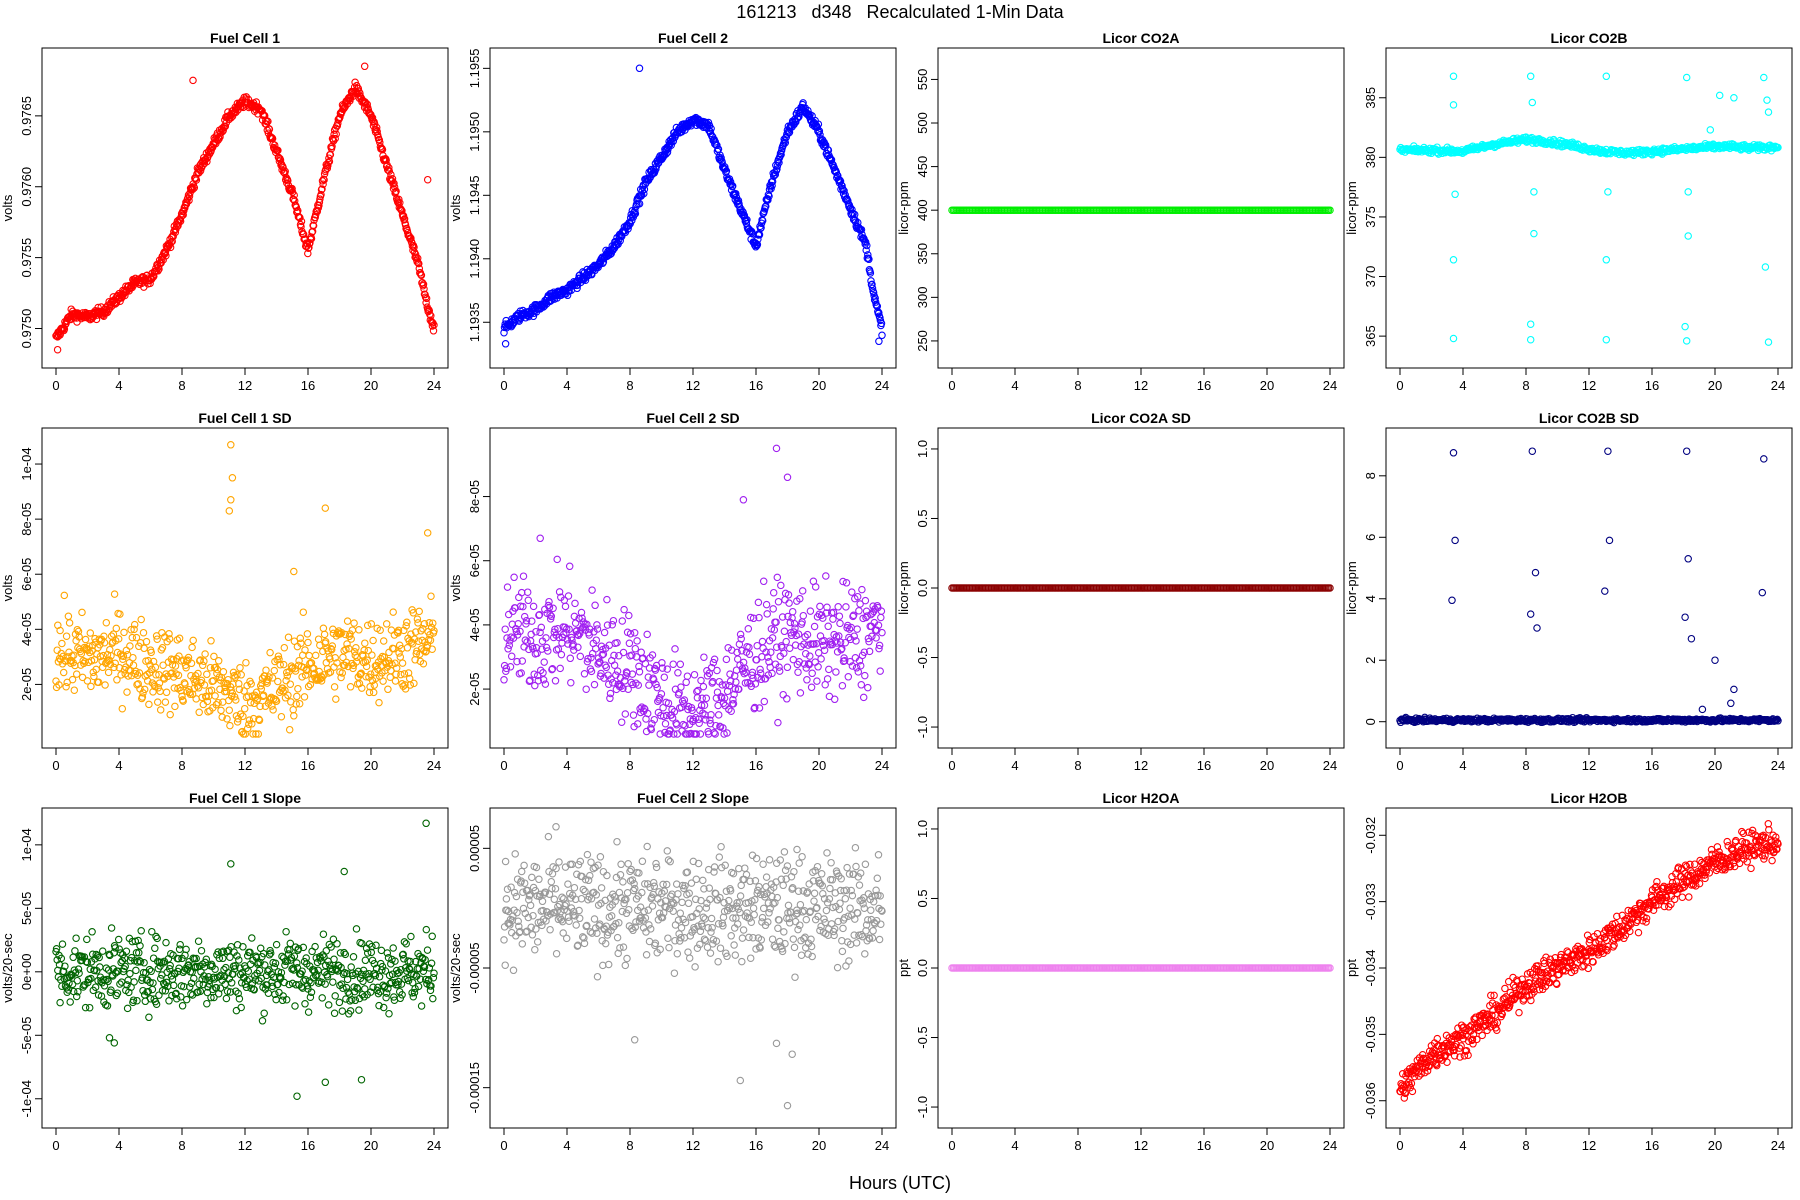 The height and width of the screenshot is (1200, 1800). Describe the element at coordinates (474, 496) in the screenshot. I see `y-tick-label: 8e-05` at that location.